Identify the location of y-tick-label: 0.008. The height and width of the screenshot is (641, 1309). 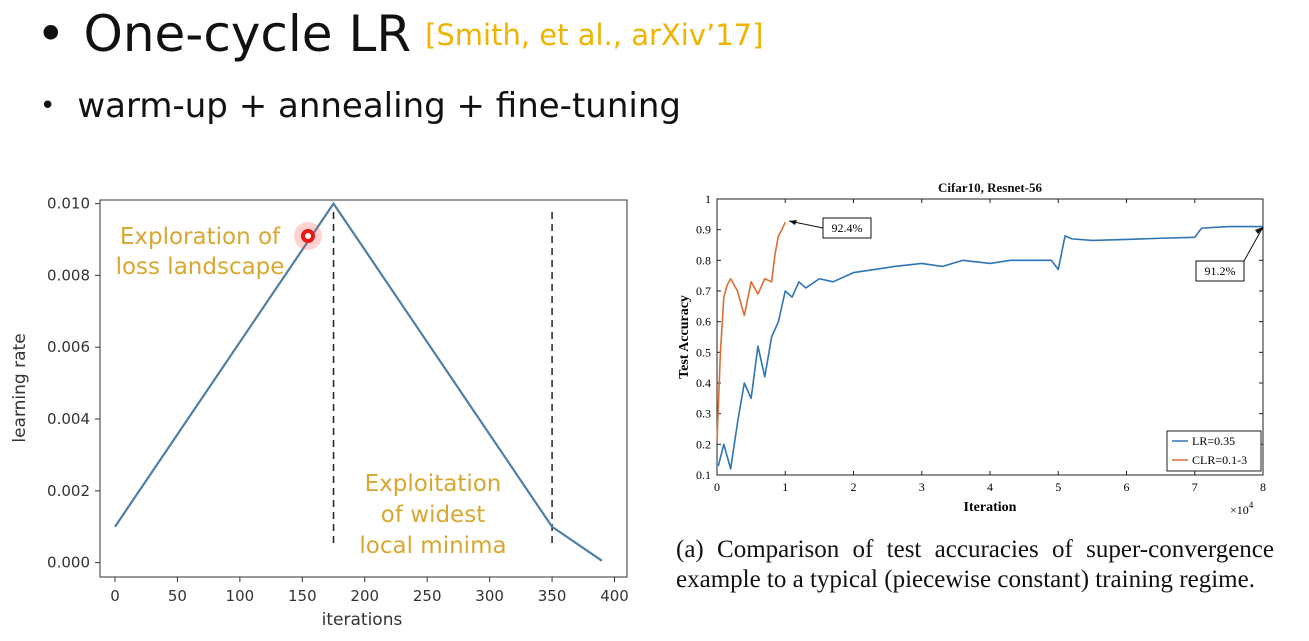
(68, 275).